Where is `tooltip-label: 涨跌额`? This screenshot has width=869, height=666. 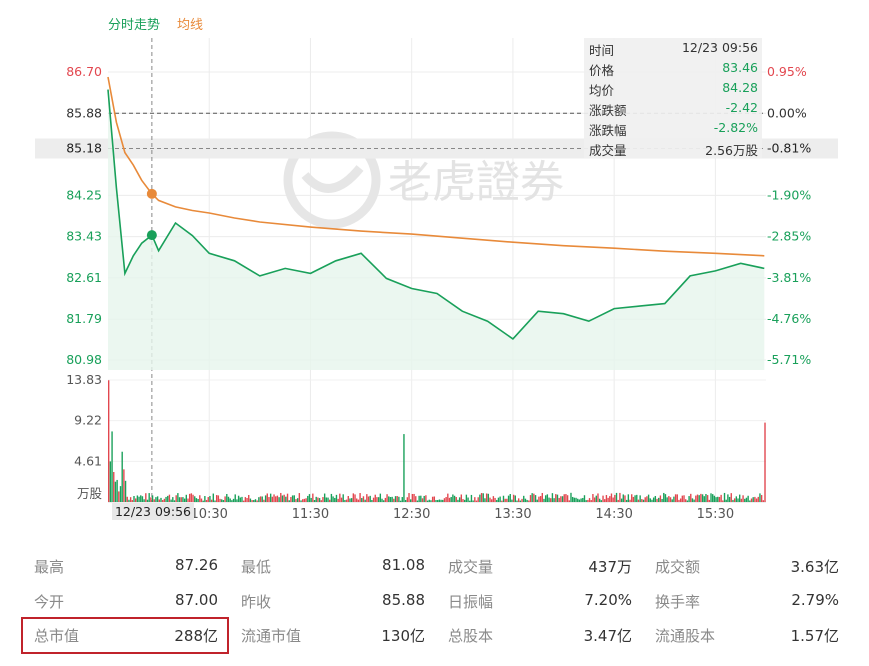
tooltip-label: 涨跌额 is located at coordinates (608, 110).